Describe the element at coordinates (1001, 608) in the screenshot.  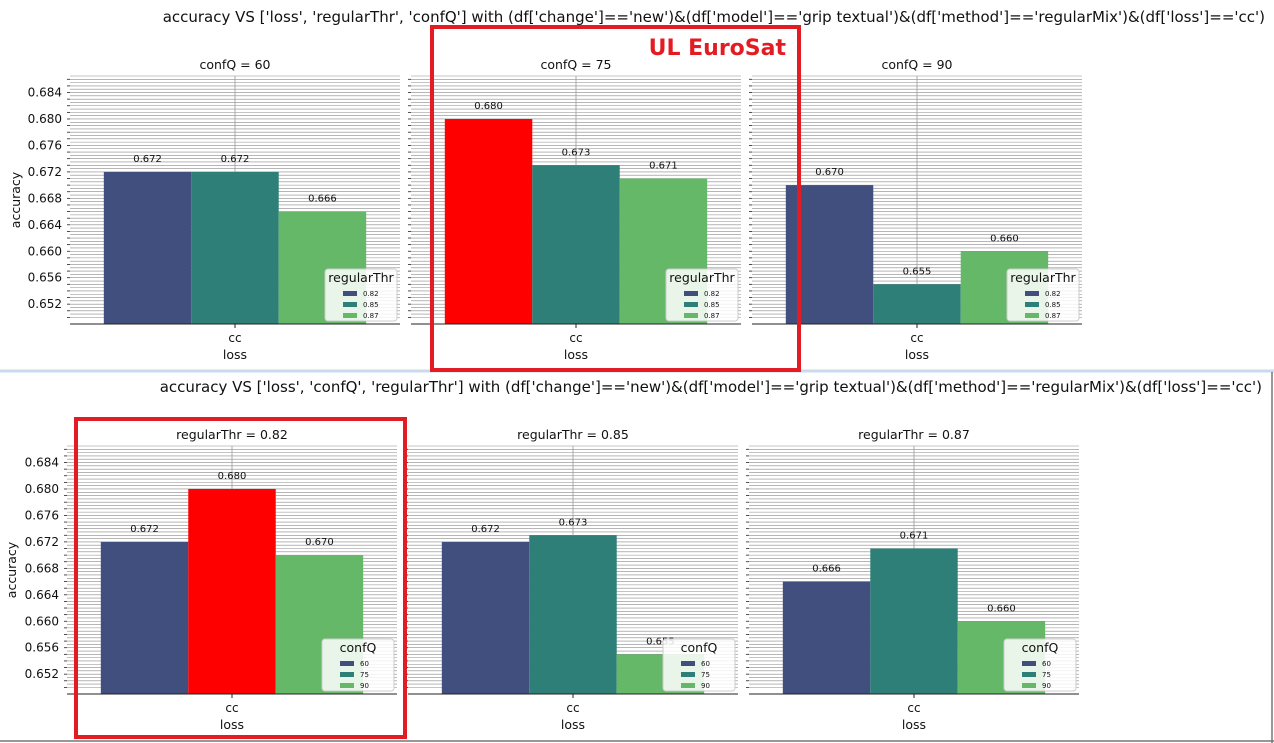
I see `bar-value-label: 0.660` at that location.